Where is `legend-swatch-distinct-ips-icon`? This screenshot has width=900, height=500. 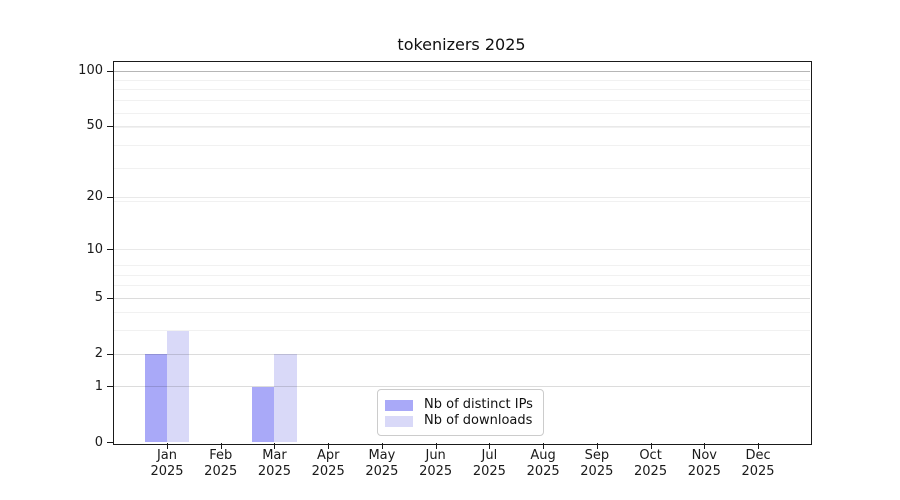
legend-swatch-distinct-ips-icon is located at coordinates (399, 405).